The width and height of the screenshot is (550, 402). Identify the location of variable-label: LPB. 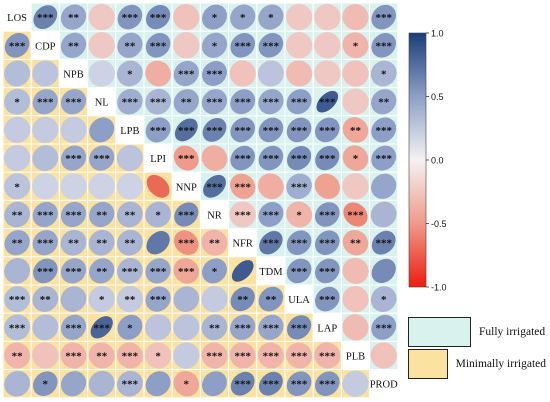
(129, 131).